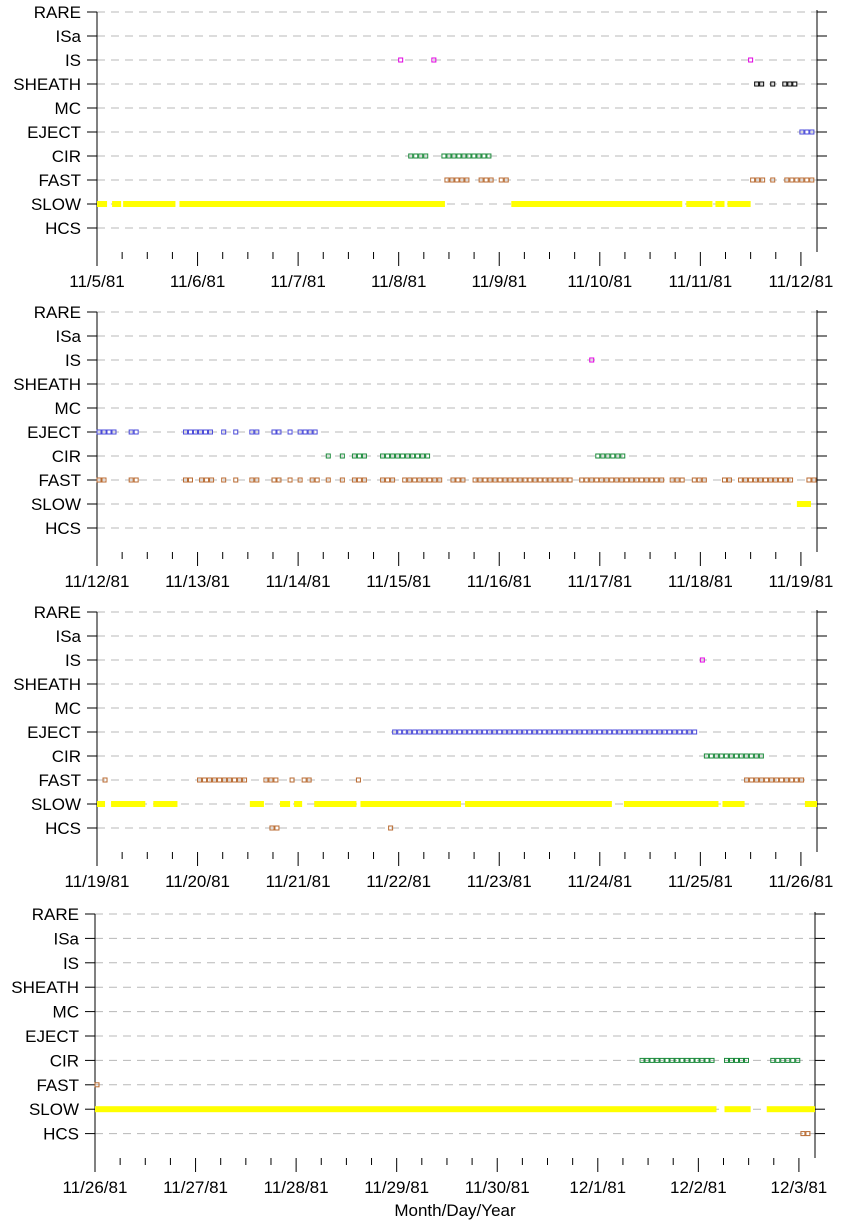  What do you see at coordinates (68, 708) in the screenshot?
I see `y-tick-label-mc: MC` at bounding box center [68, 708].